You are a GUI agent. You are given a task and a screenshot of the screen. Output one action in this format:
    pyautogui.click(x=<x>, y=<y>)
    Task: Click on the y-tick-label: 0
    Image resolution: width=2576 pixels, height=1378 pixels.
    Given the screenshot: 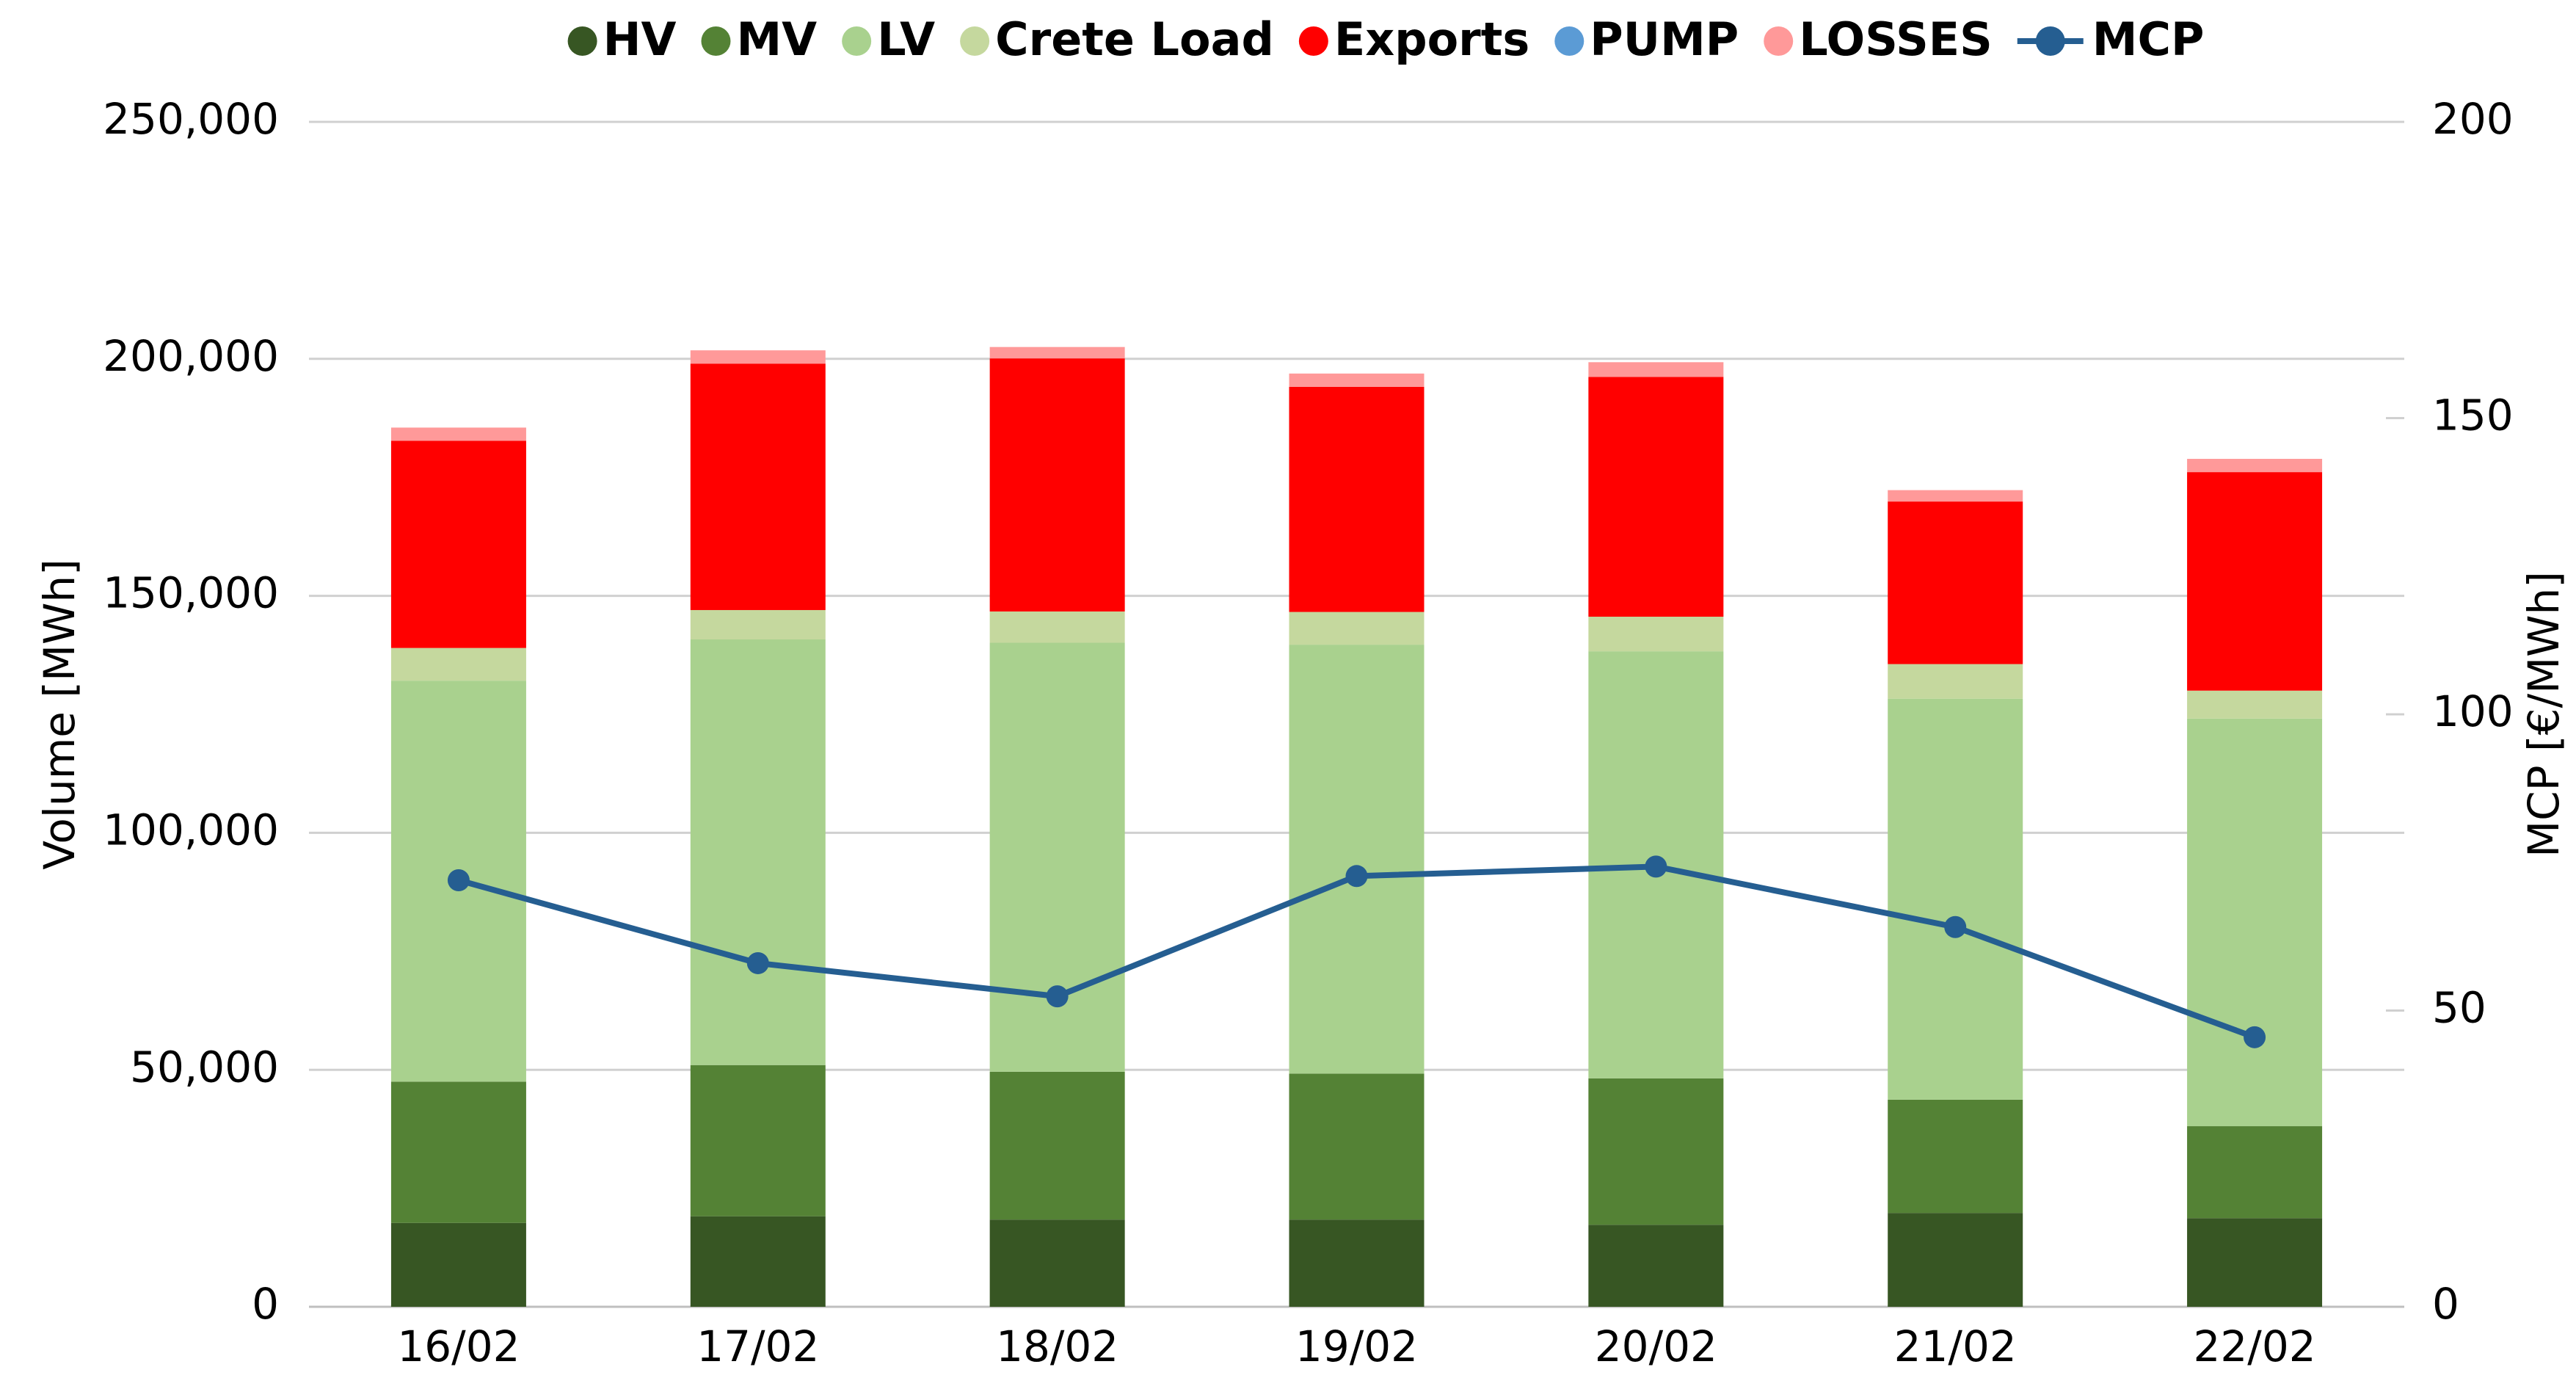 What is the action you would take?
    pyautogui.click(x=265, y=1304)
    